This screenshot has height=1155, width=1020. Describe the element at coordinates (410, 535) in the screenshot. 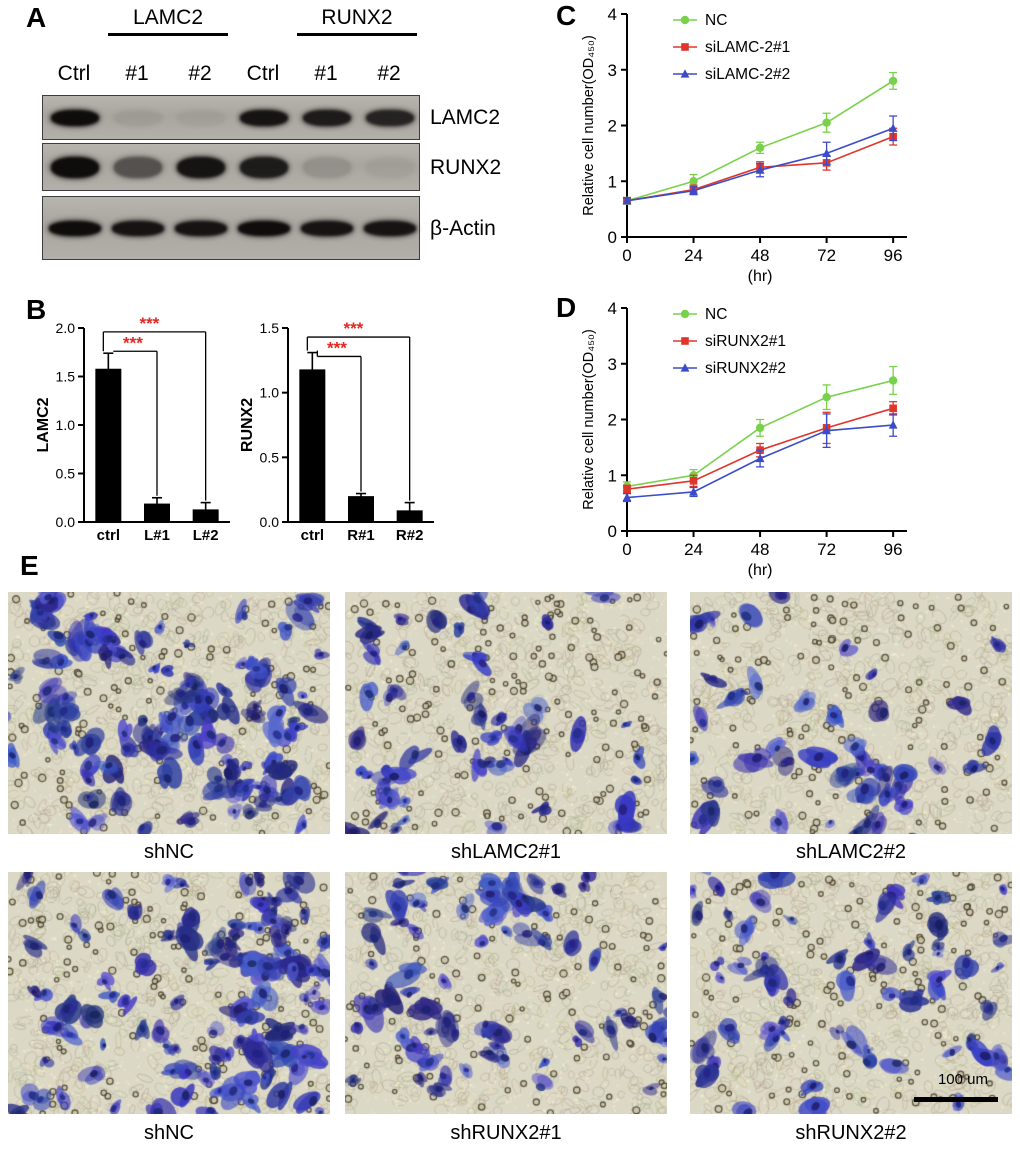

I see `svg-text: R#2` at that location.